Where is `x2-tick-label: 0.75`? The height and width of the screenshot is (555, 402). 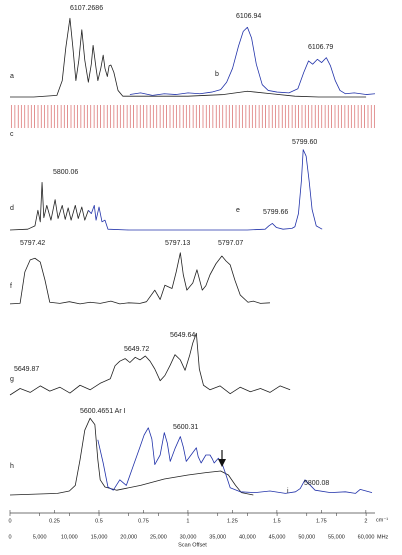
x2-tick-label: 0.75 is located at coordinates (143, 521).